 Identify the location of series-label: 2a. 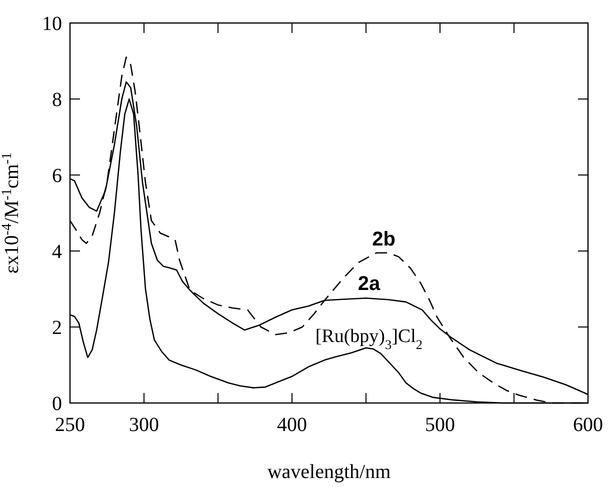
(369, 283).